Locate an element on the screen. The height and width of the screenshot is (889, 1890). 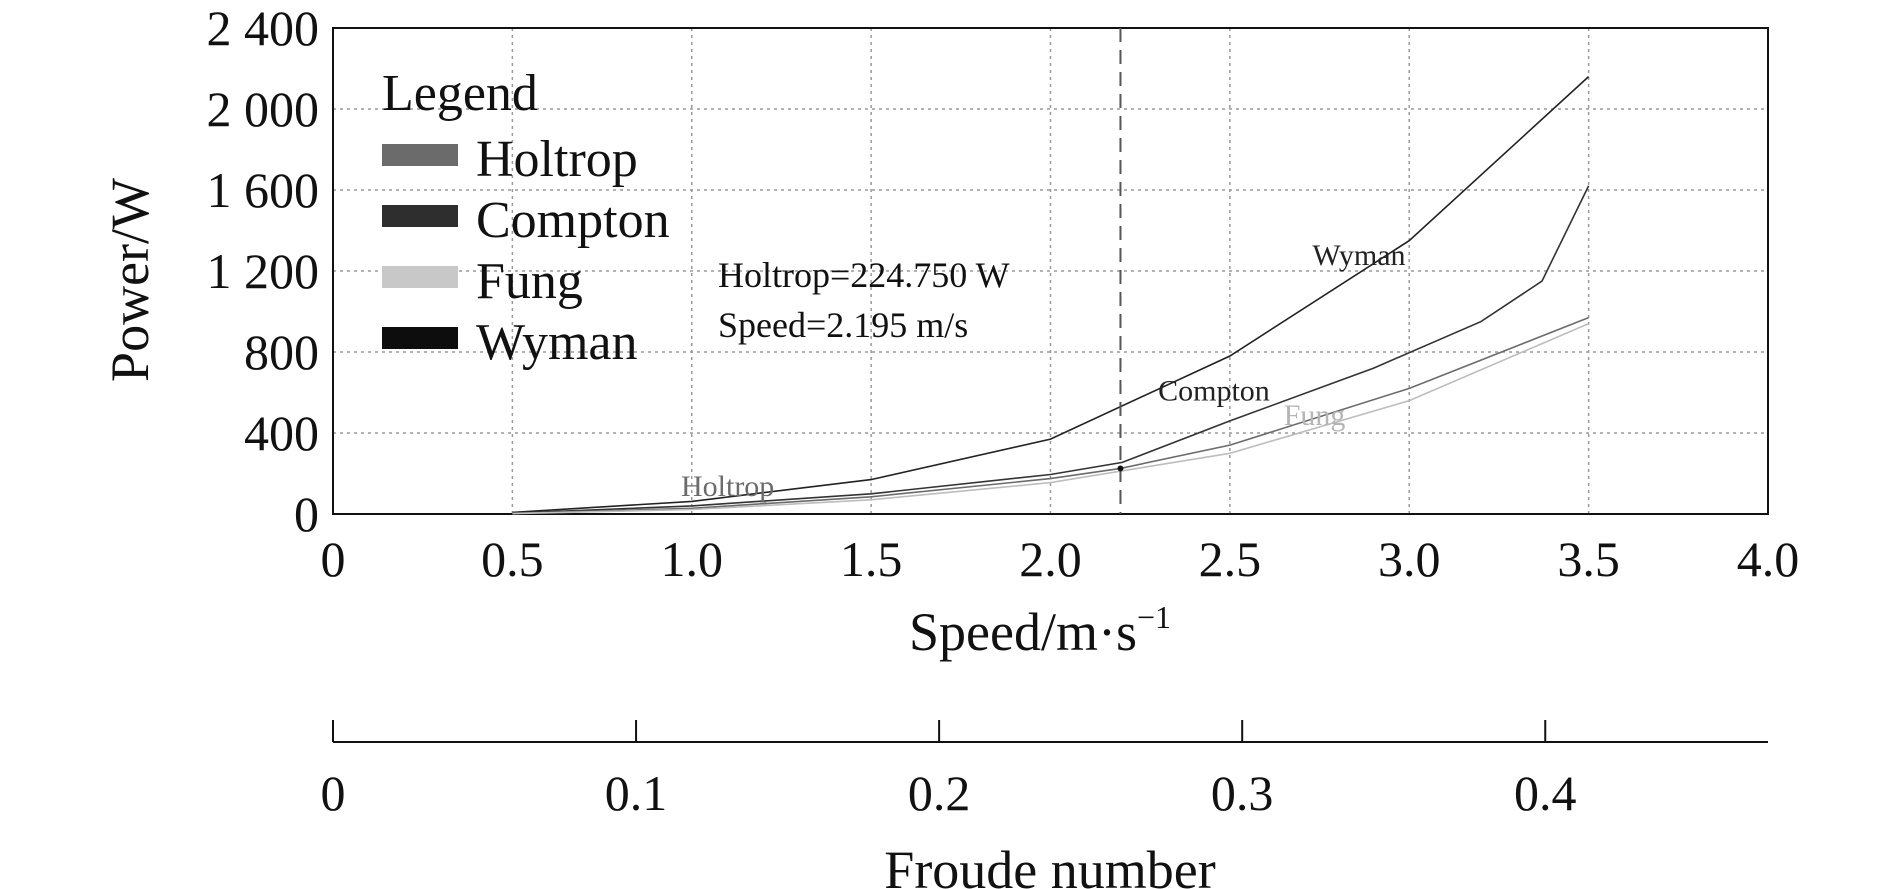
froude-tick-label: 0 is located at coordinates (333, 793).